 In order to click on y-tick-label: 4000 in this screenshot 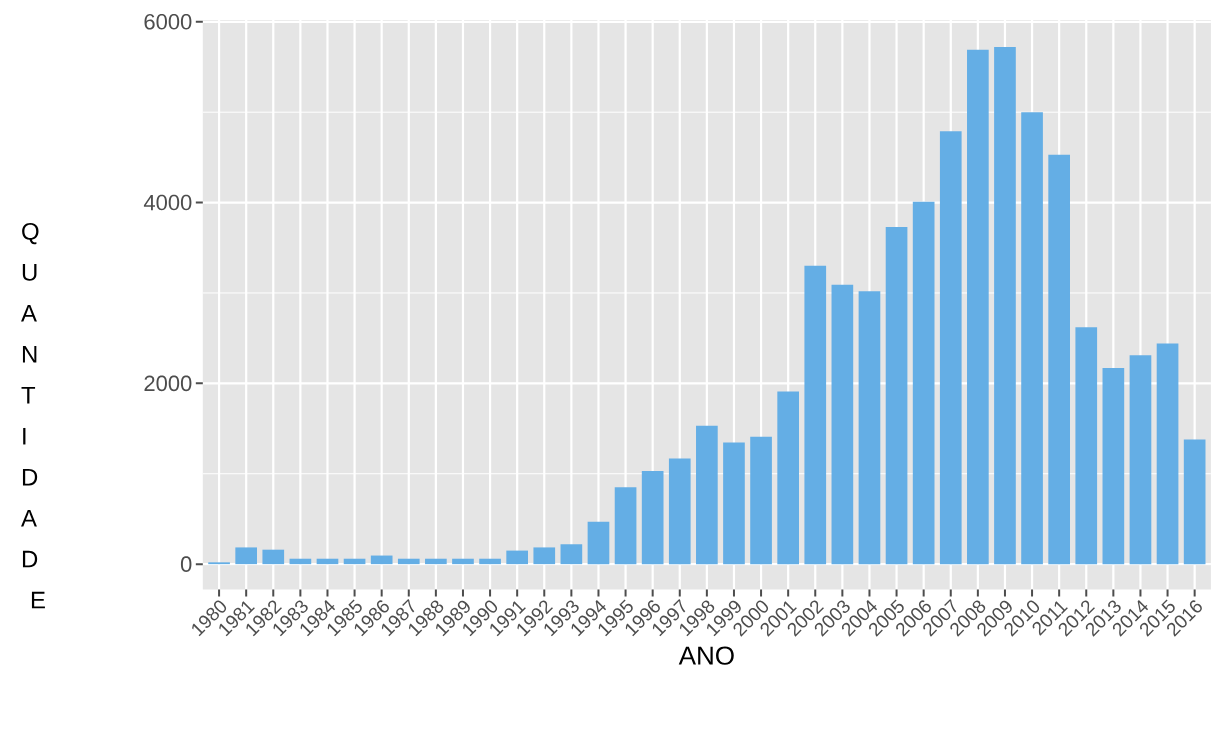, I will do `click(167, 202)`.